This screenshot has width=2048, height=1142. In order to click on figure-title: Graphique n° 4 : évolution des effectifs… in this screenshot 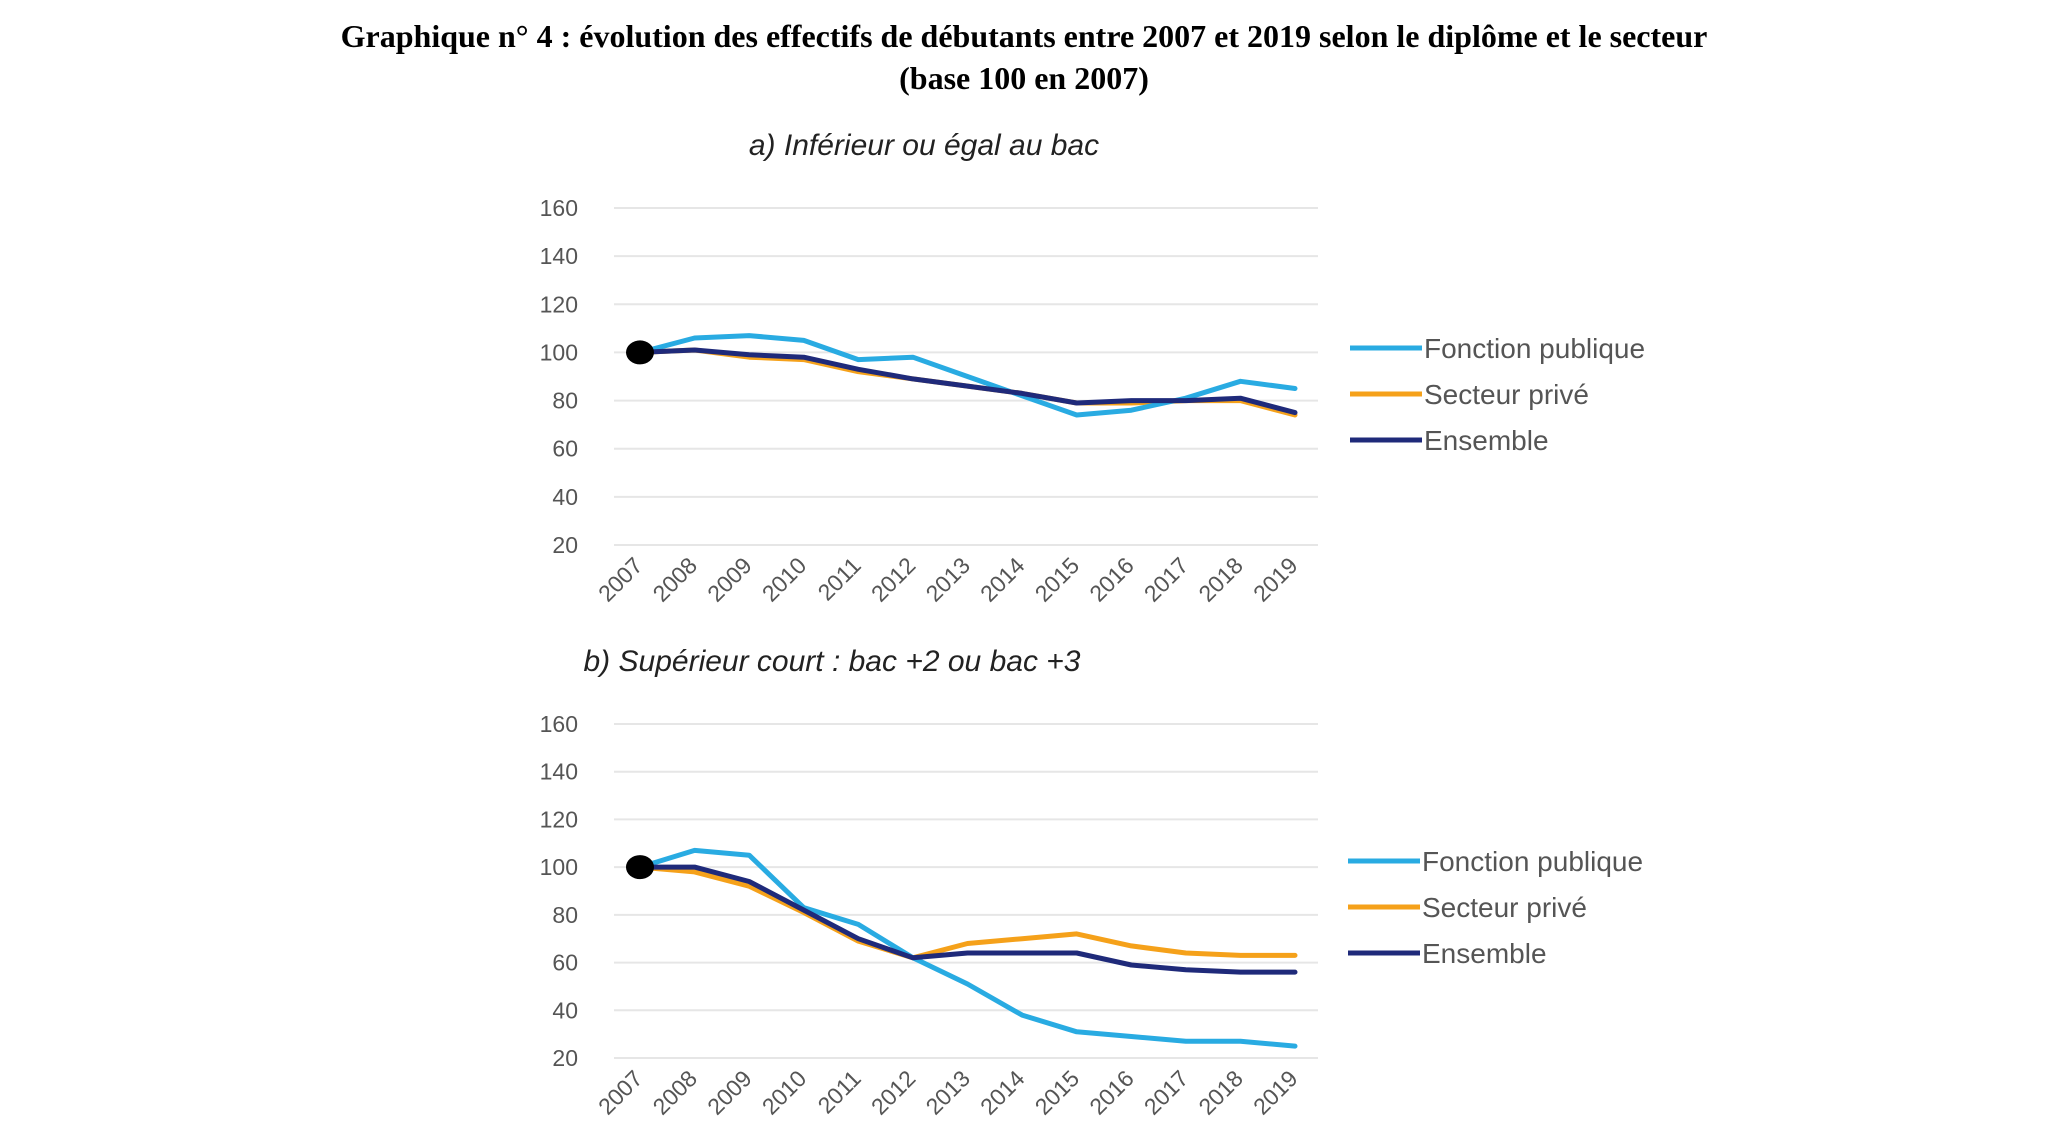, I will do `click(1024, 36)`.